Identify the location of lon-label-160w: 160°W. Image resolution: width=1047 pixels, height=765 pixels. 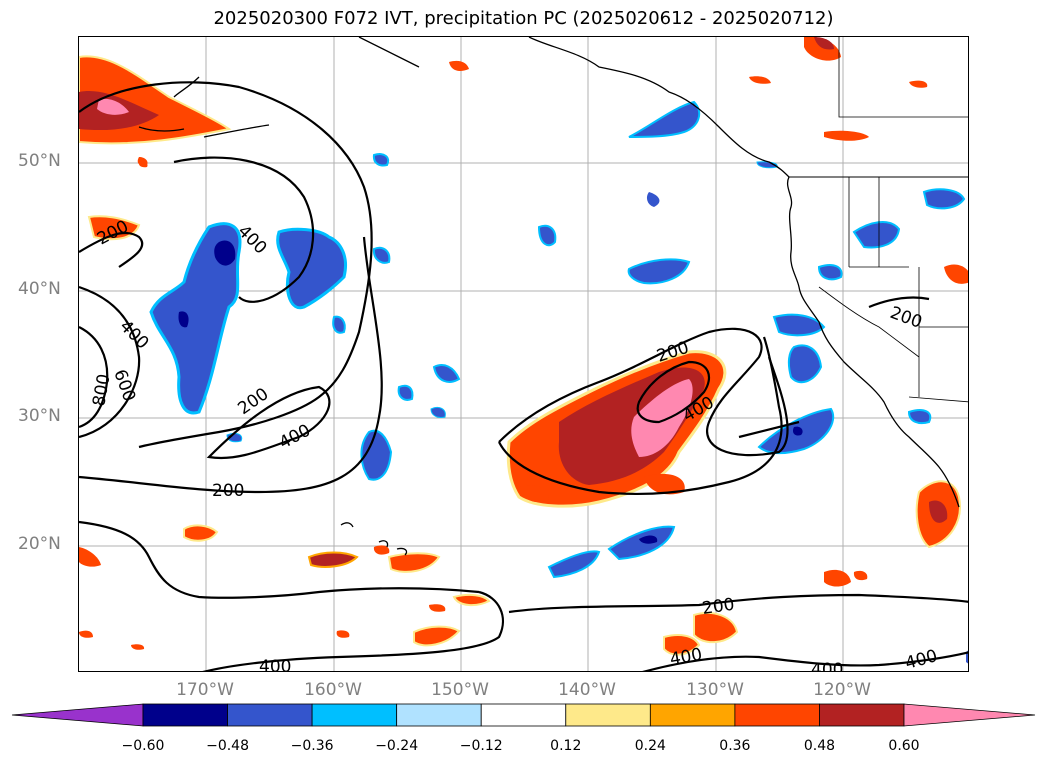
(333, 690).